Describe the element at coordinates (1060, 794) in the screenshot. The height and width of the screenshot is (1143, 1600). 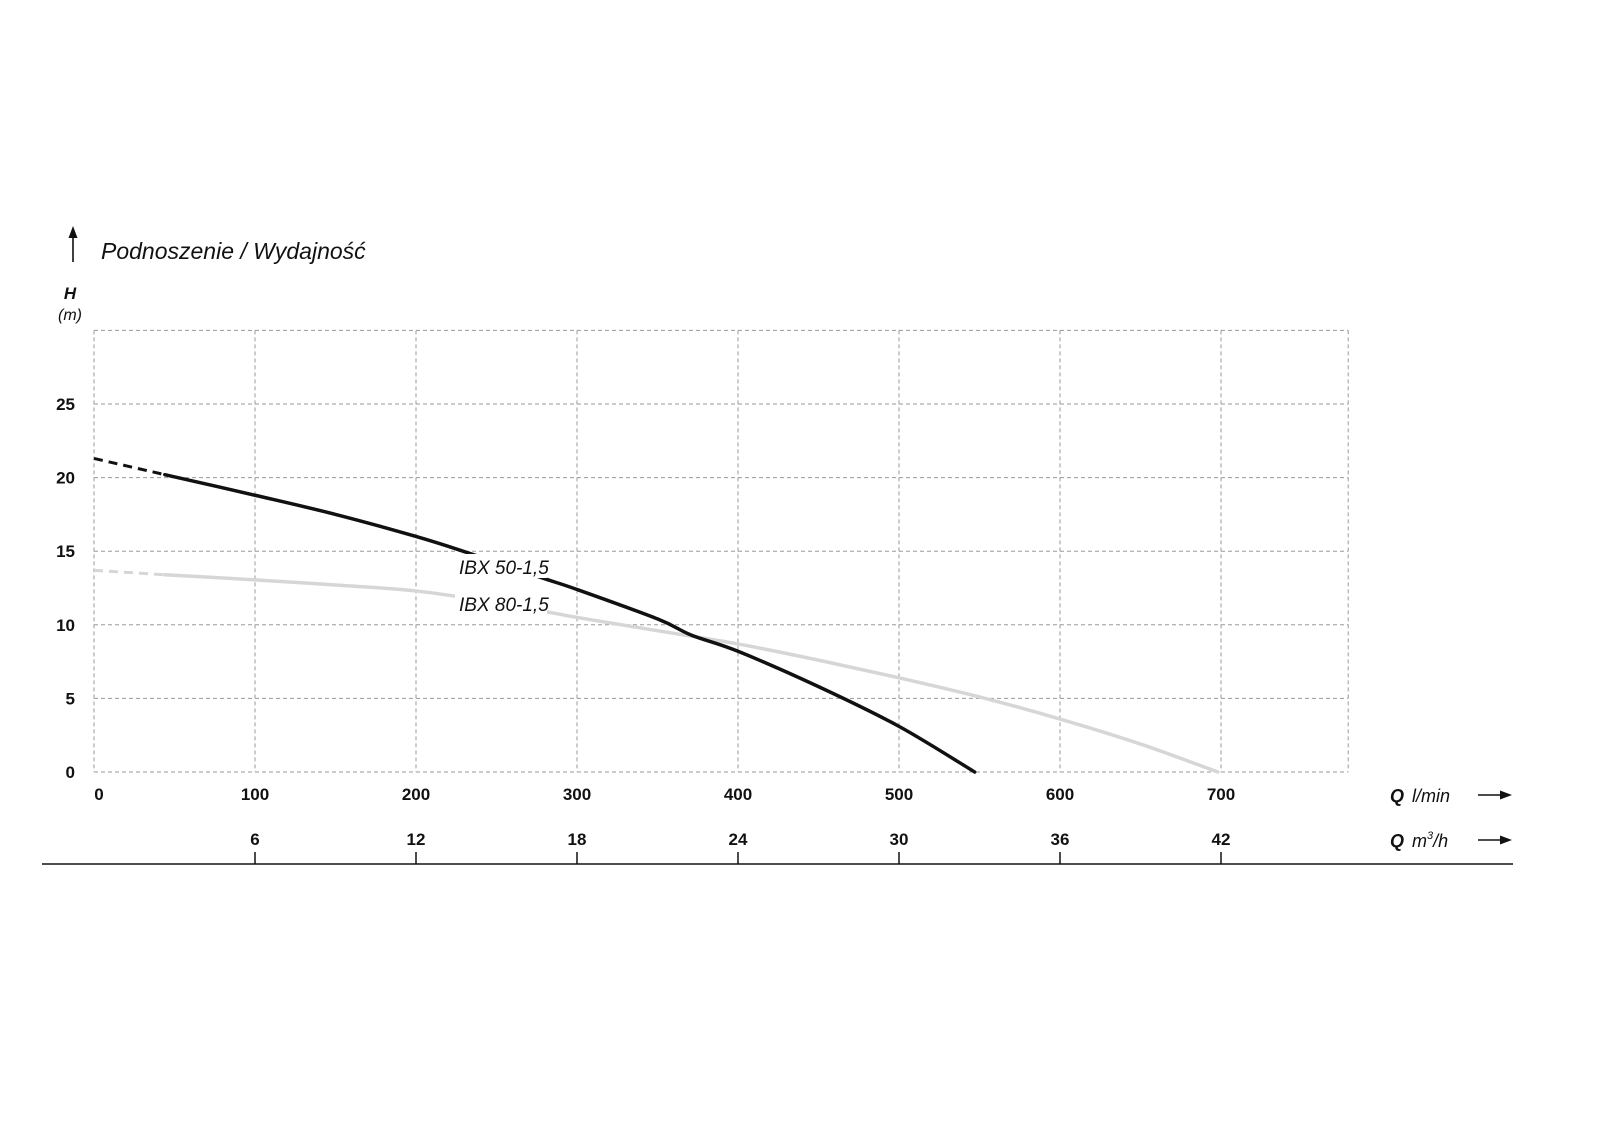
I see `x-tick-label: 600` at that location.